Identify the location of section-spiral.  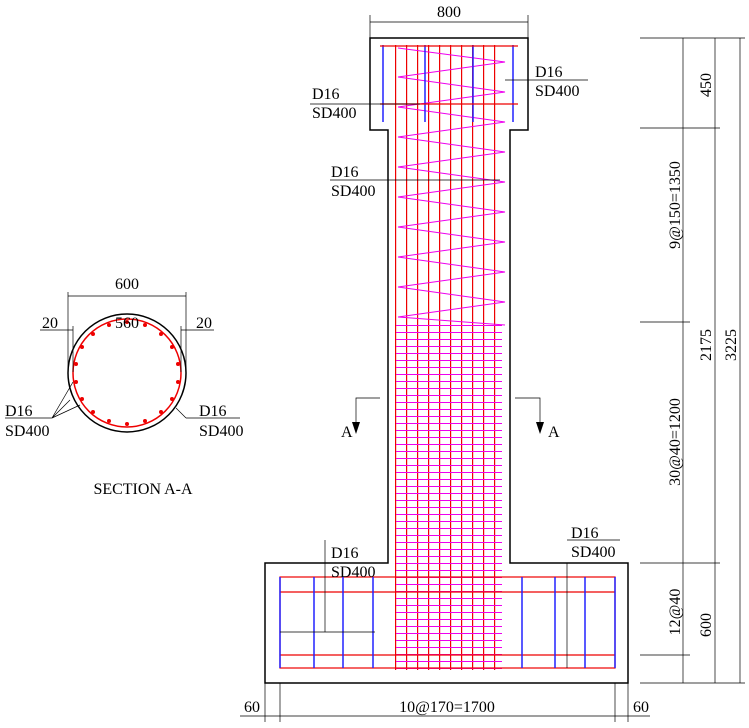
(127, 373).